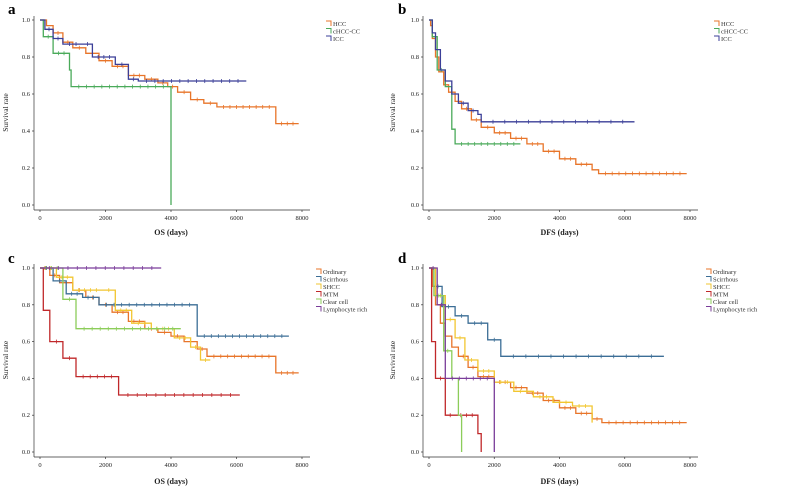 The width and height of the screenshot is (792, 488). Describe the element at coordinates (402, 10) in the screenshot. I see `panel-letter: b` at that location.